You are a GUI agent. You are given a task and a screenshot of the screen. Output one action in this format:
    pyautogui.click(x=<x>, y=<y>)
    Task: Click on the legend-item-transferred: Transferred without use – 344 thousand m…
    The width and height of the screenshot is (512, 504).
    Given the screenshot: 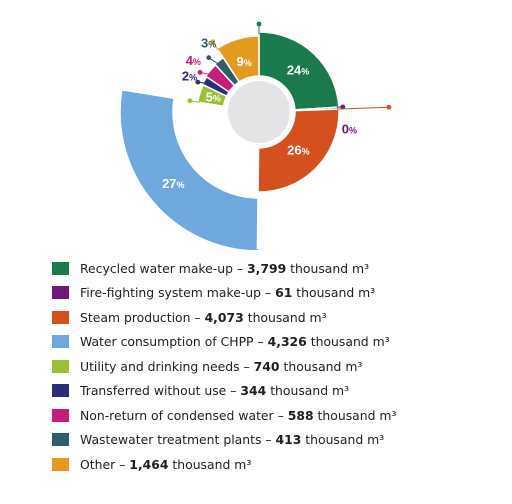 What is the action you would take?
    pyautogui.click(x=224, y=391)
    